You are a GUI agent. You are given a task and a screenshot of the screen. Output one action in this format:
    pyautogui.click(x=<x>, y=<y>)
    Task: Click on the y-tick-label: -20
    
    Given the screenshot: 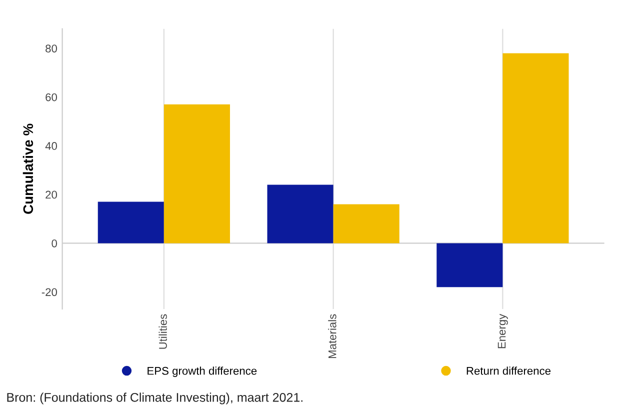 What is the action you would take?
    pyautogui.click(x=50, y=292)
    